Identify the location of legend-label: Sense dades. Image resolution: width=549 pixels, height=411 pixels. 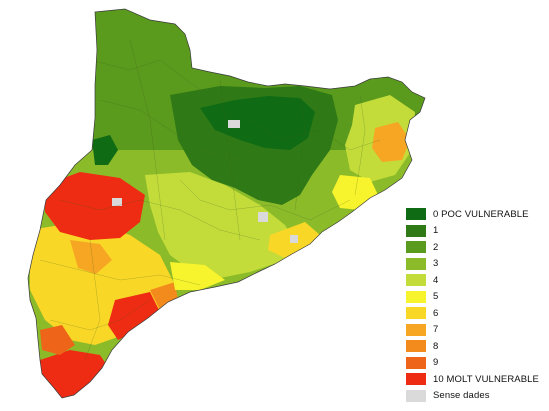
(461, 396).